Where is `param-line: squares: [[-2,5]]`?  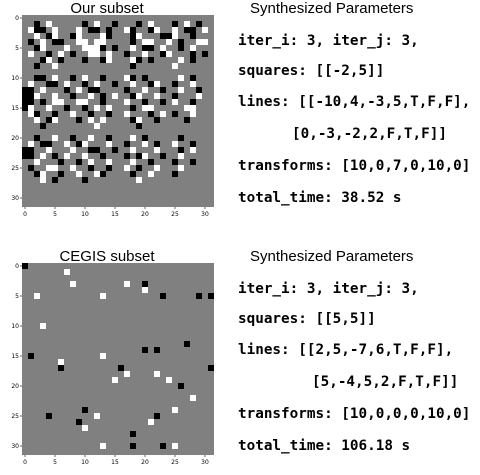 param-line: squares: [[-2,5]] is located at coordinates (311, 71).